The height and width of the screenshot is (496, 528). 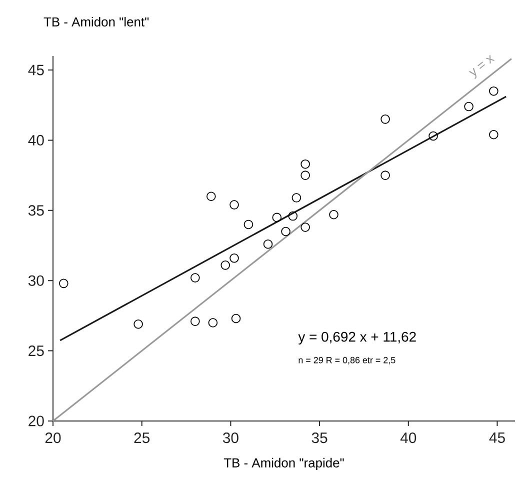 What do you see at coordinates (142, 438) in the screenshot?
I see `x-tick-label: 25` at bounding box center [142, 438].